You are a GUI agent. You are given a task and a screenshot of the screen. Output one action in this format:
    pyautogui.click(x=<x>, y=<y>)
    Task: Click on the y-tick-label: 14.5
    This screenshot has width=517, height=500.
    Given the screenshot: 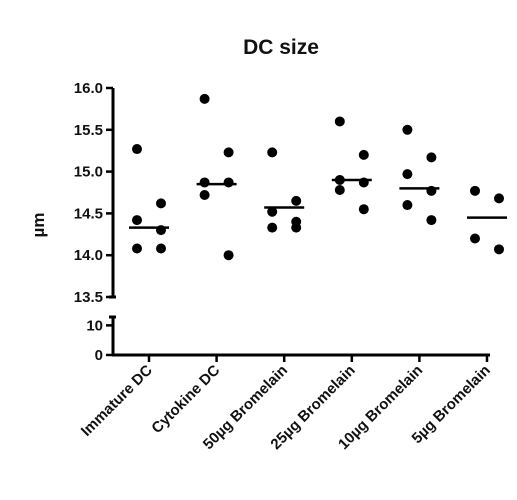 What is the action you would take?
    pyautogui.click(x=88, y=213)
    